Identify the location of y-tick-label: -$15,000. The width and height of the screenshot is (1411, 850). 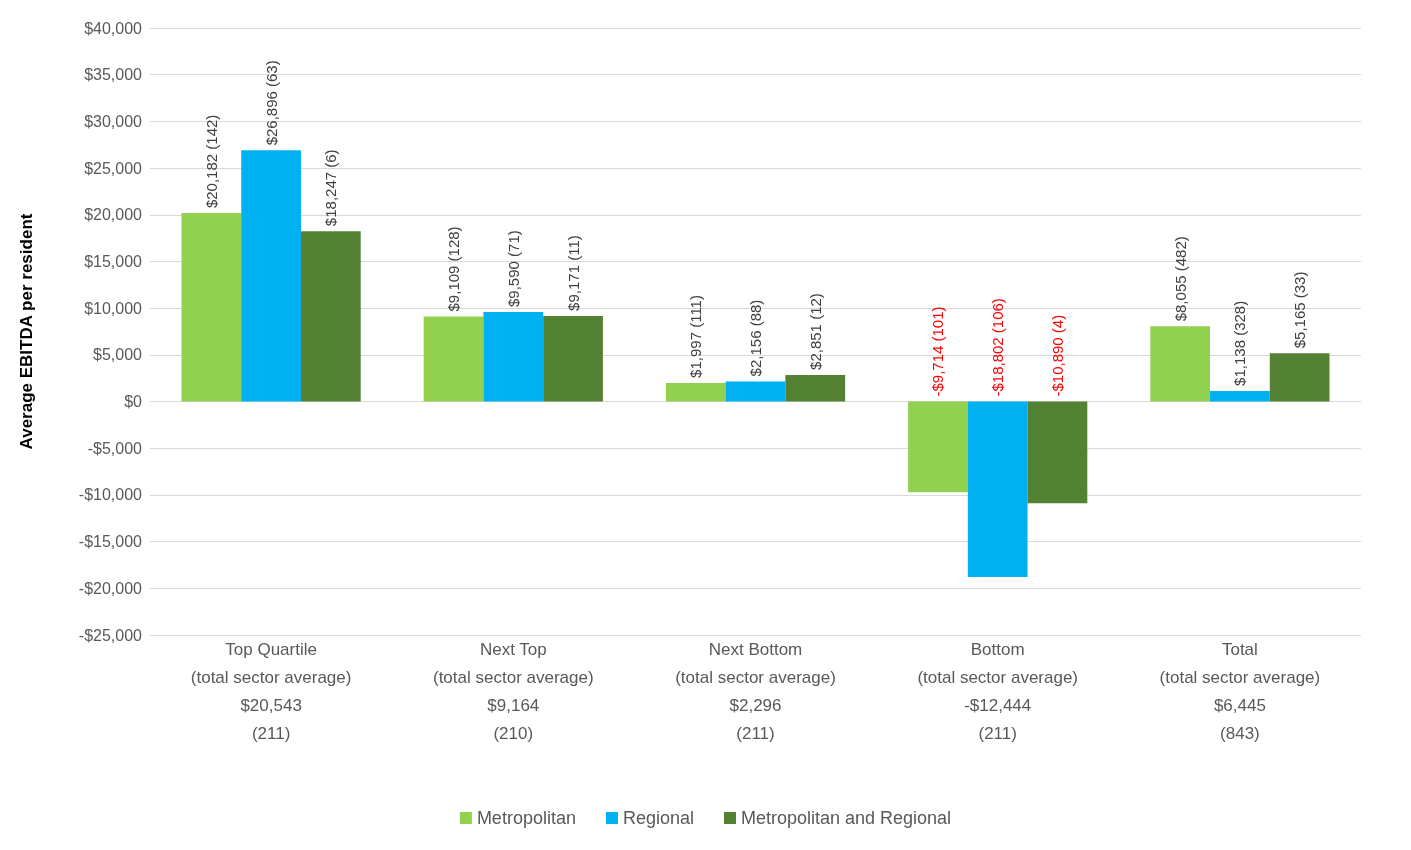
(110, 542).